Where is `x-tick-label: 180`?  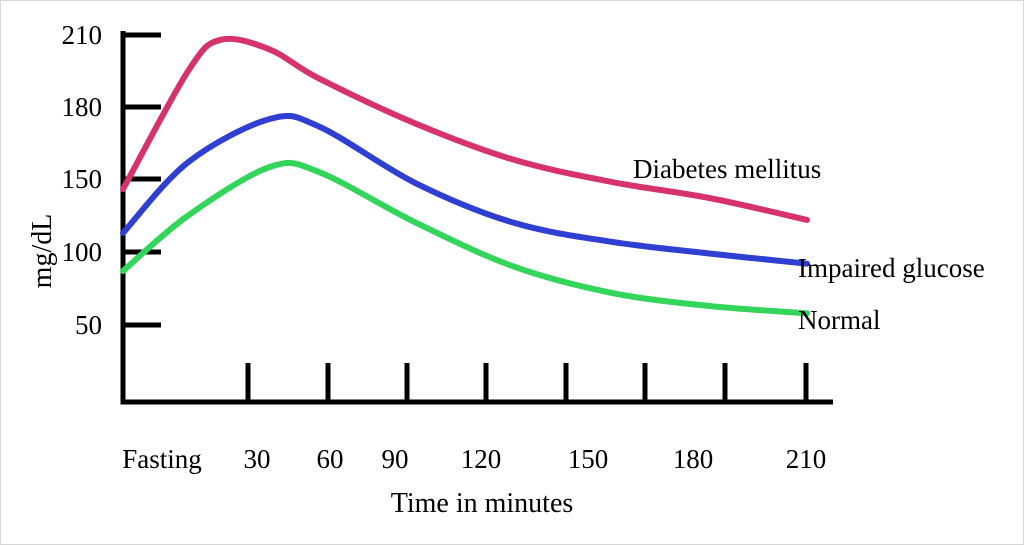 x-tick-label: 180 is located at coordinates (693, 459).